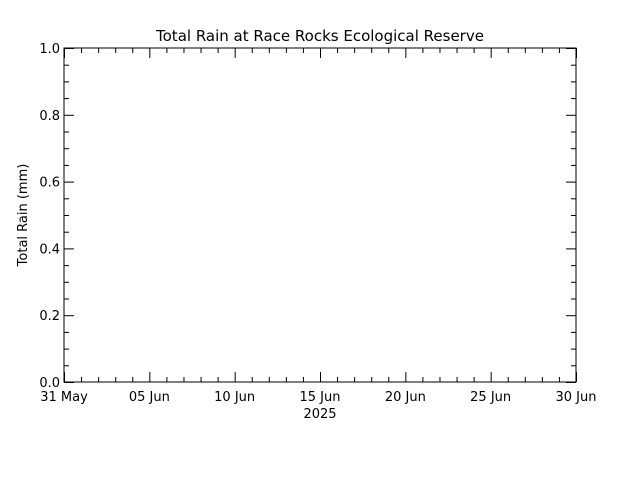 The width and height of the screenshot is (640, 480). I want to click on y-tick-label: 0.6, so click(49, 183).